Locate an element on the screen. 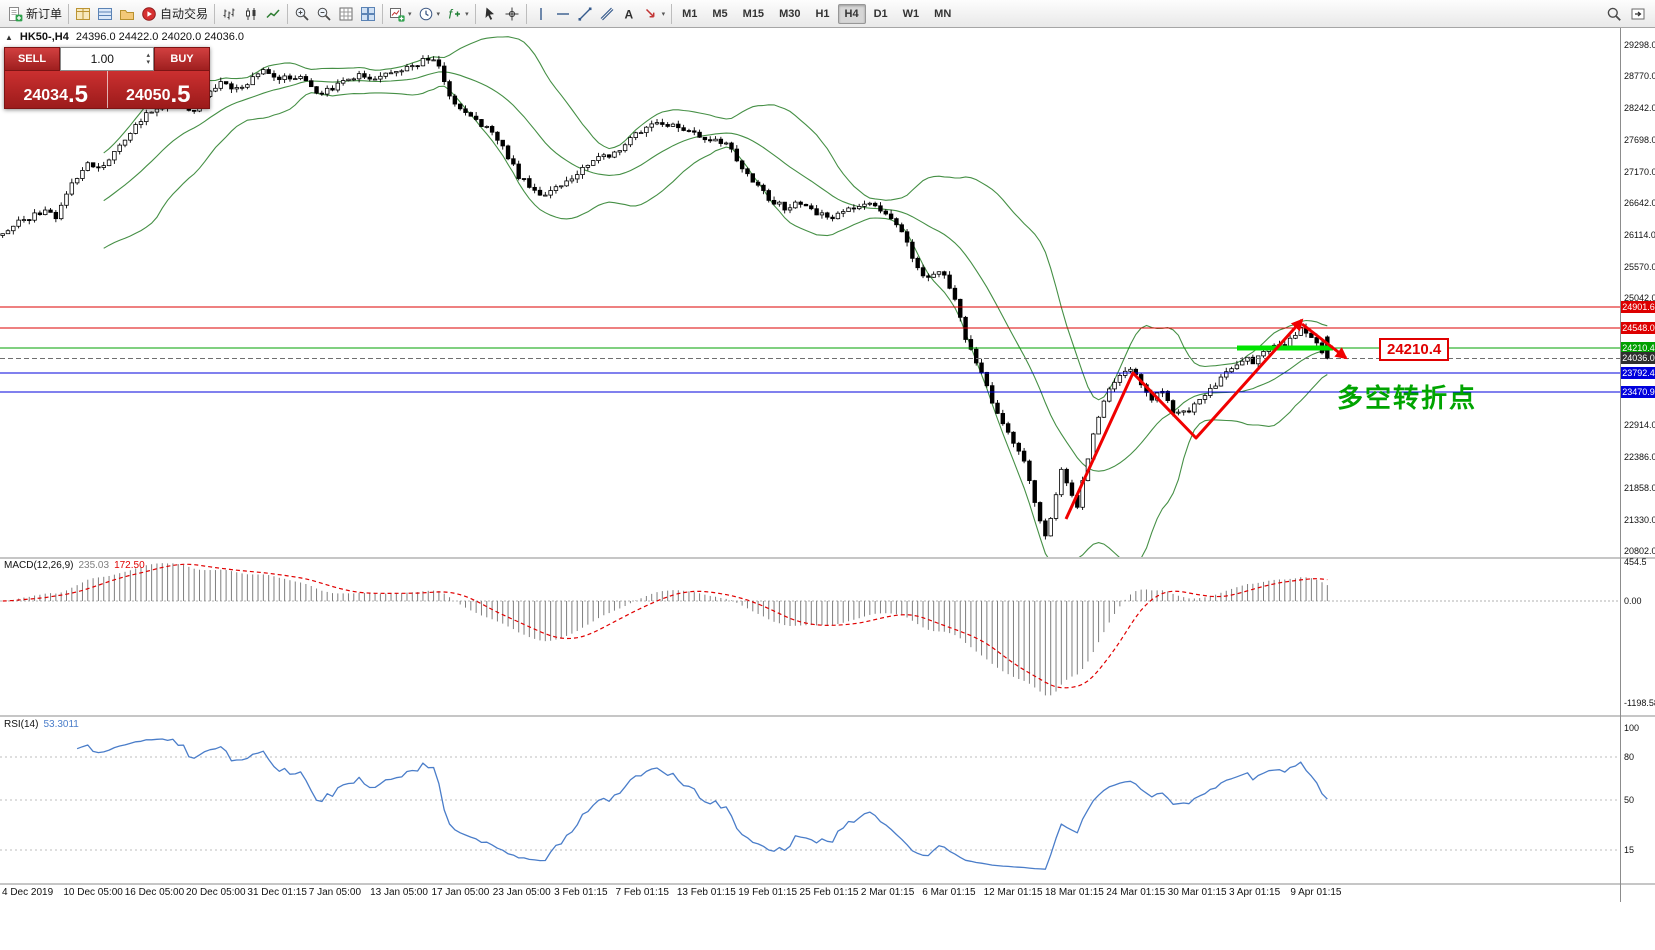 The width and height of the screenshot is (1655, 950). date-label: 7 Feb 01:15 is located at coordinates (642, 892).